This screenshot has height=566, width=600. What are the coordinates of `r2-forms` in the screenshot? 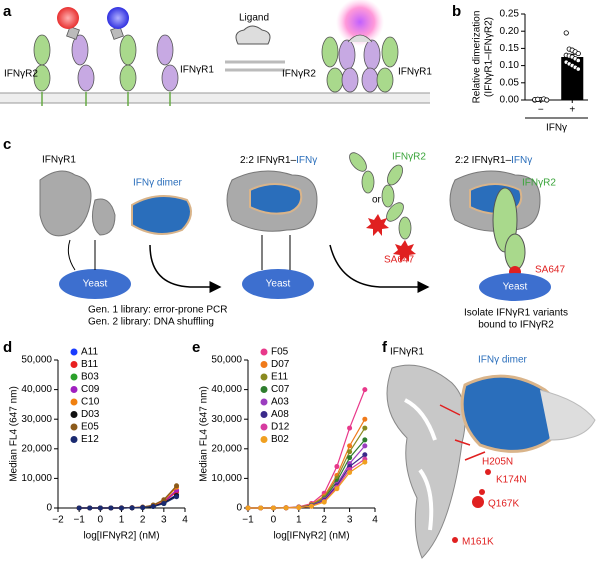 It's located at (380, 196).